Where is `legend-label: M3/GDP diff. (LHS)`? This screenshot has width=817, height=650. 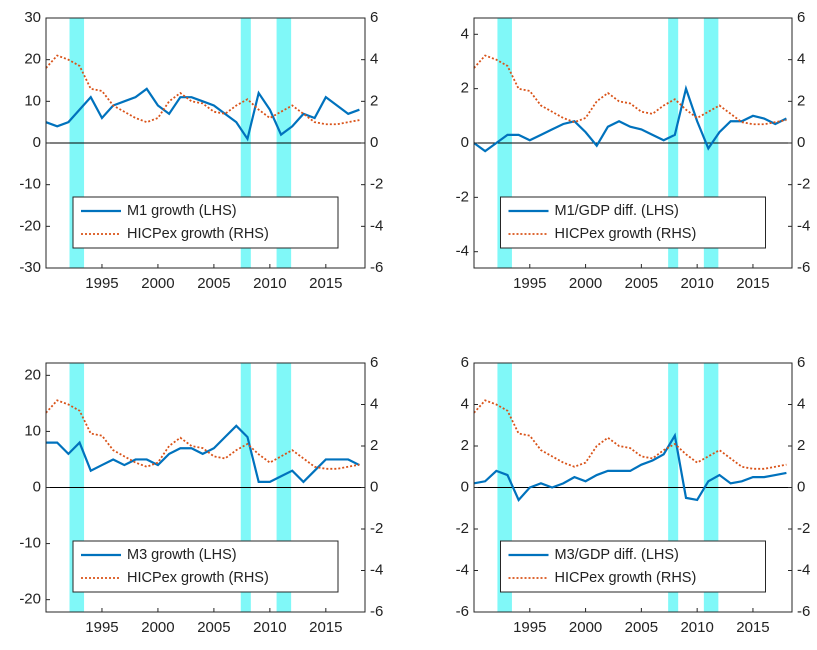 legend-label: M3/GDP diff. (LHS) is located at coordinates (617, 555).